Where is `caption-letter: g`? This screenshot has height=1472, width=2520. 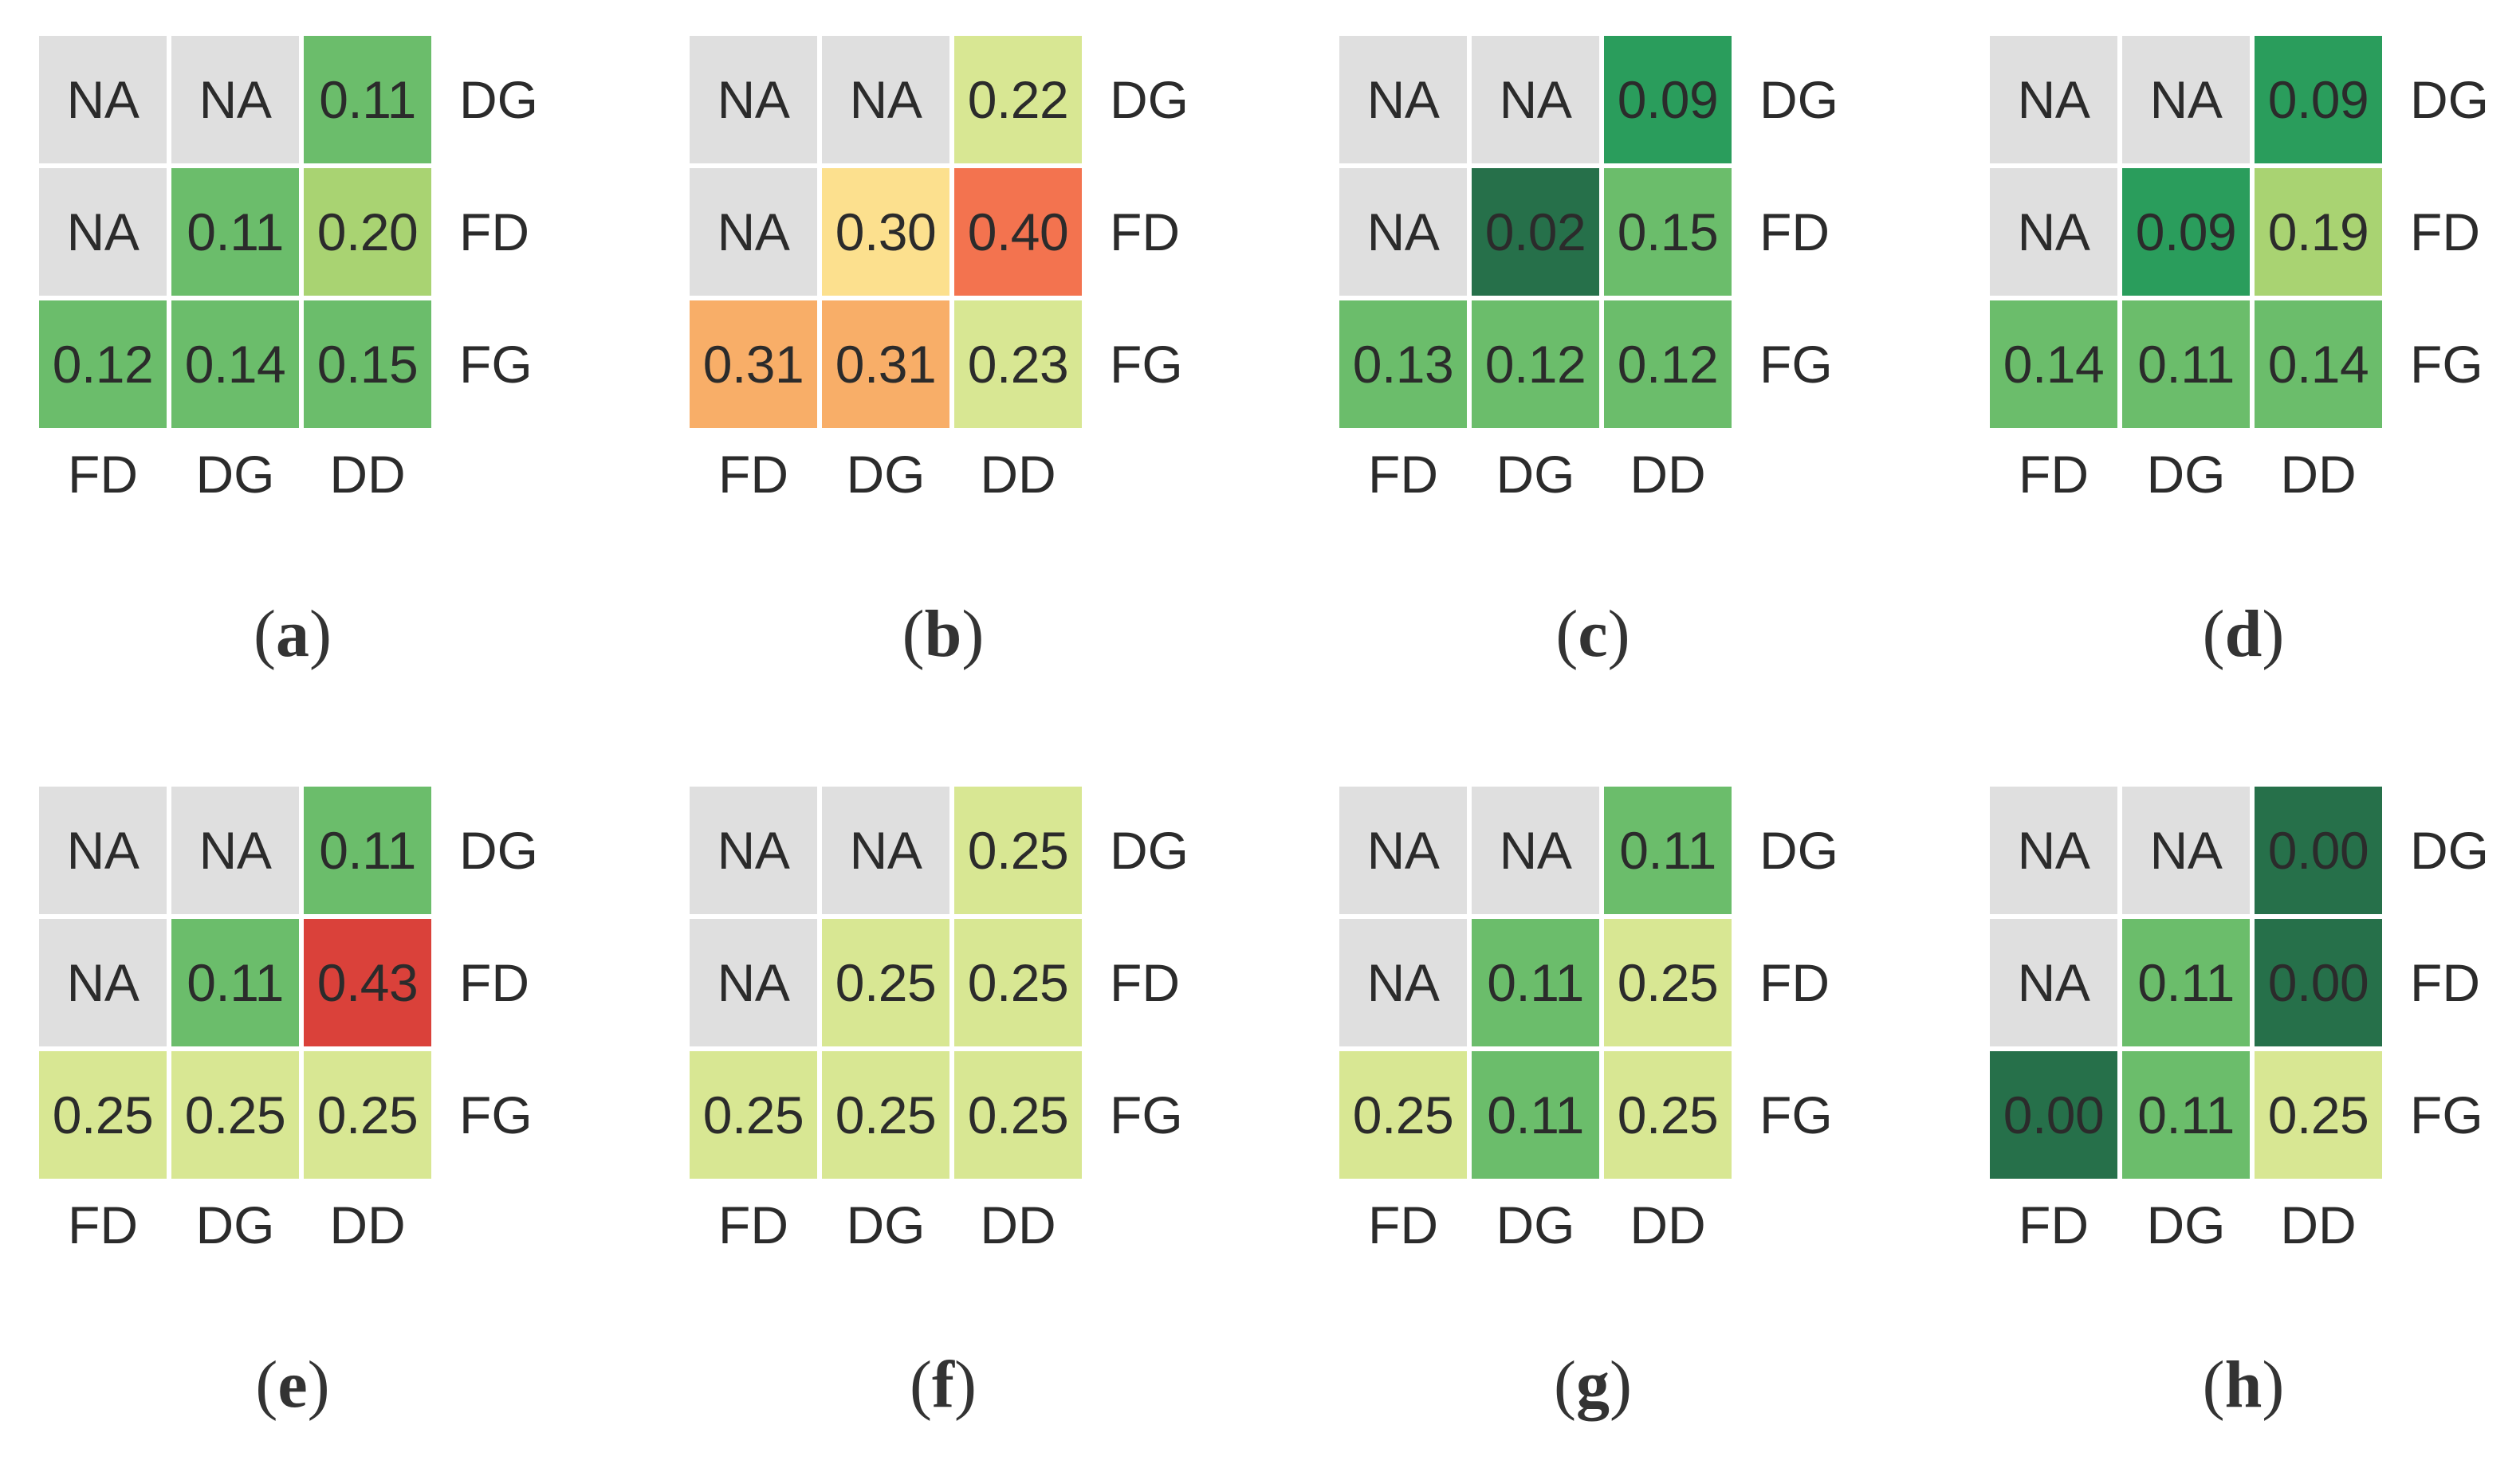
caption-letter: g is located at coordinates (1593, 1384).